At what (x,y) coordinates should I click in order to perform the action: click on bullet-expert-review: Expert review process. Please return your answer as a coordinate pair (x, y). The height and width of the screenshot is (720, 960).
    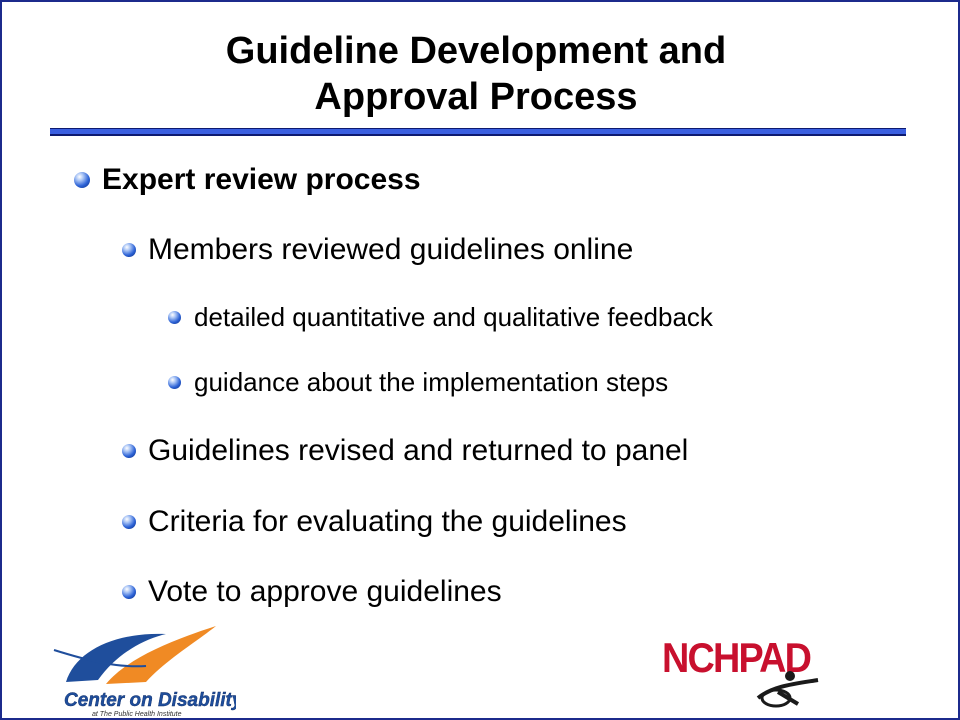
    Looking at the image, I should click on (247, 180).